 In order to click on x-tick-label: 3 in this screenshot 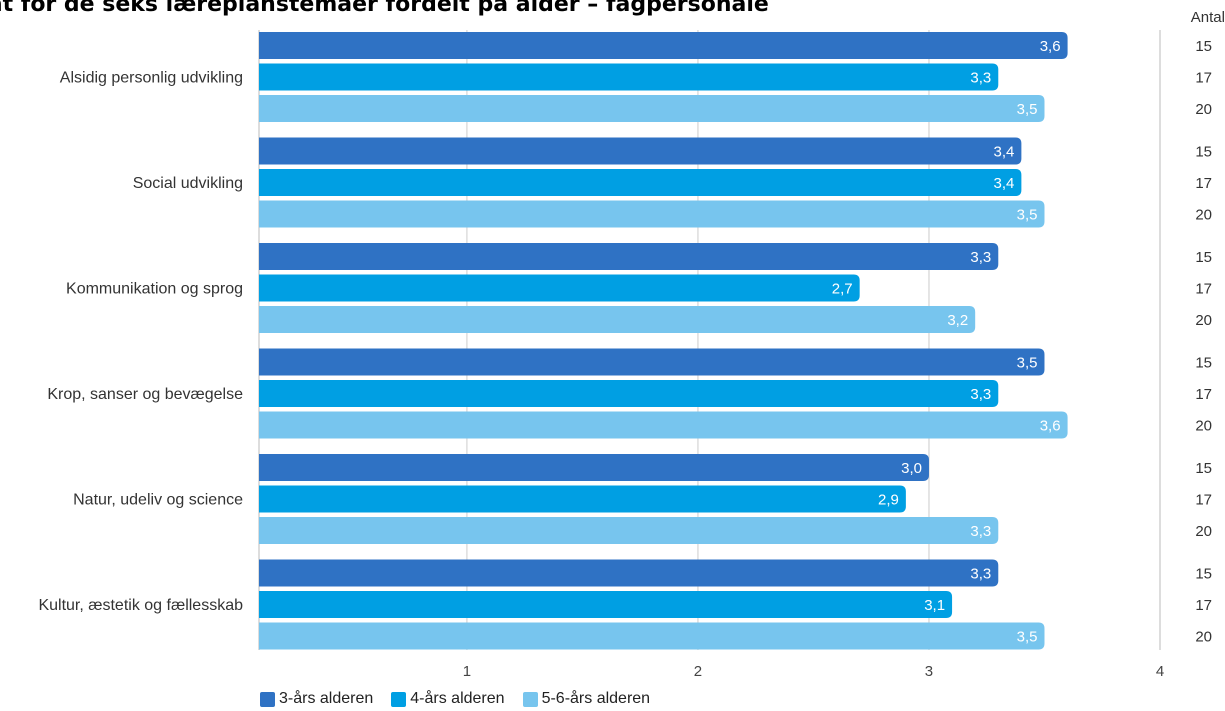, I will do `click(929, 671)`.